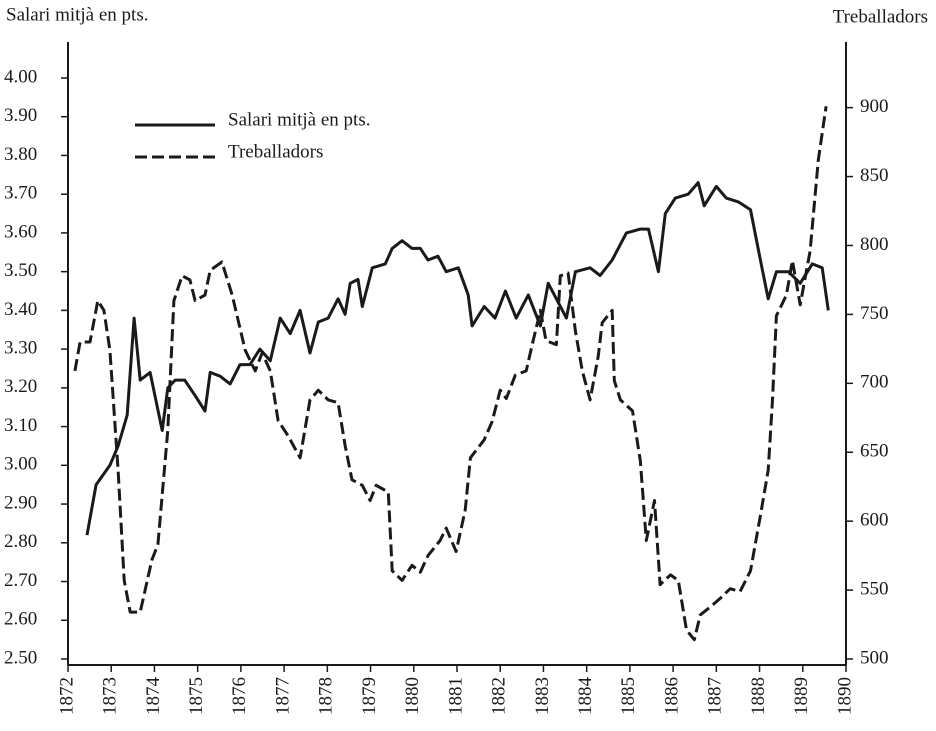 The height and width of the screenshot is (731, 936). Describe the element at coordinates (715, 696) in the screenshot. I see `x-tick-label: 1887` at that location.